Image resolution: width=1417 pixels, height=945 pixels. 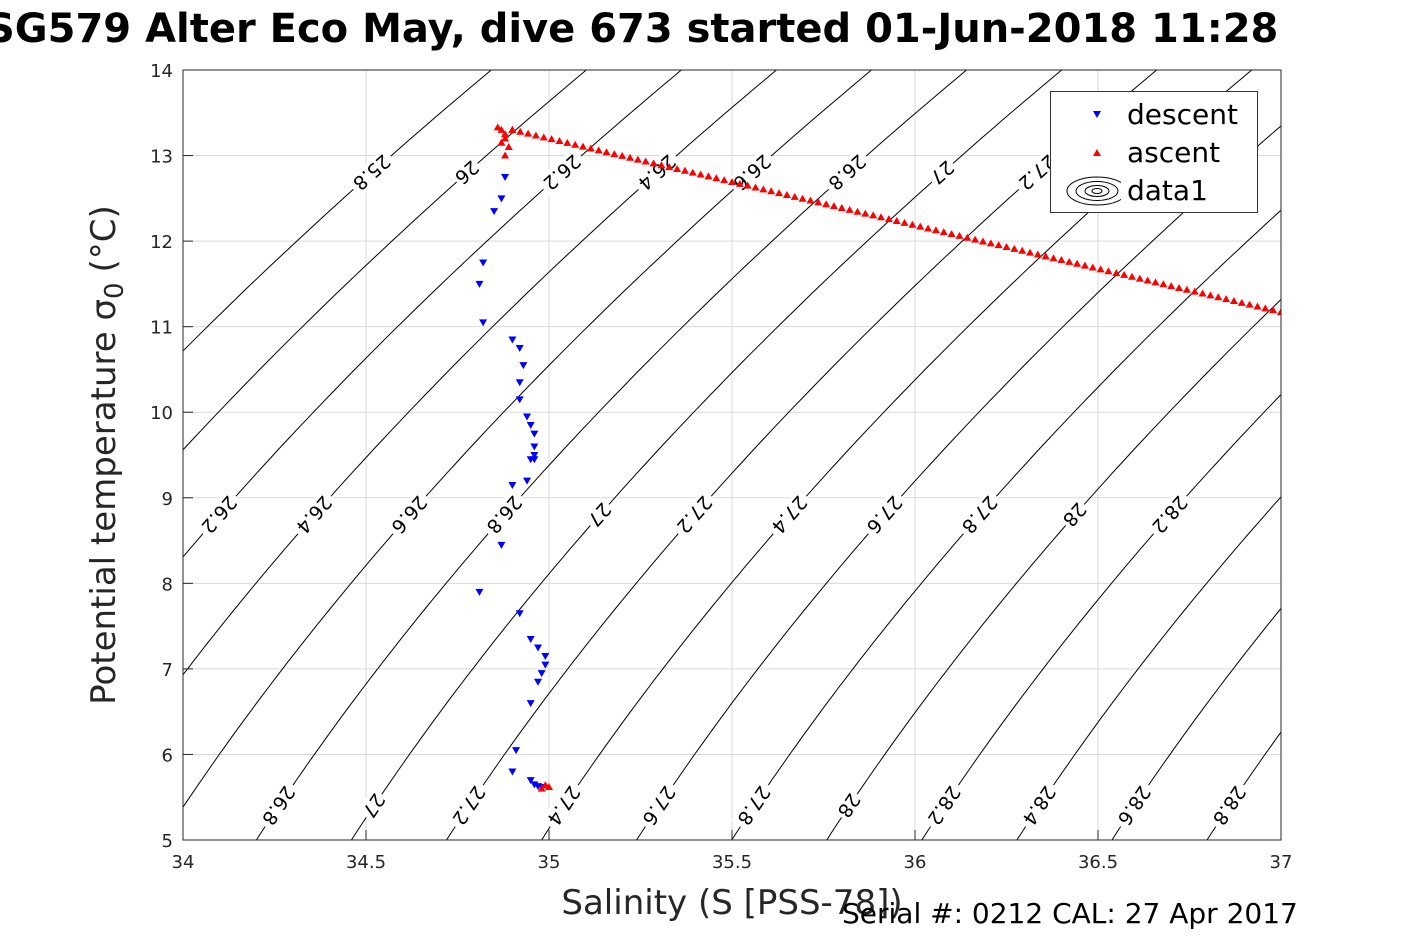 I want to click on x-tick-label: 35.5, so click(x=732, y=862).